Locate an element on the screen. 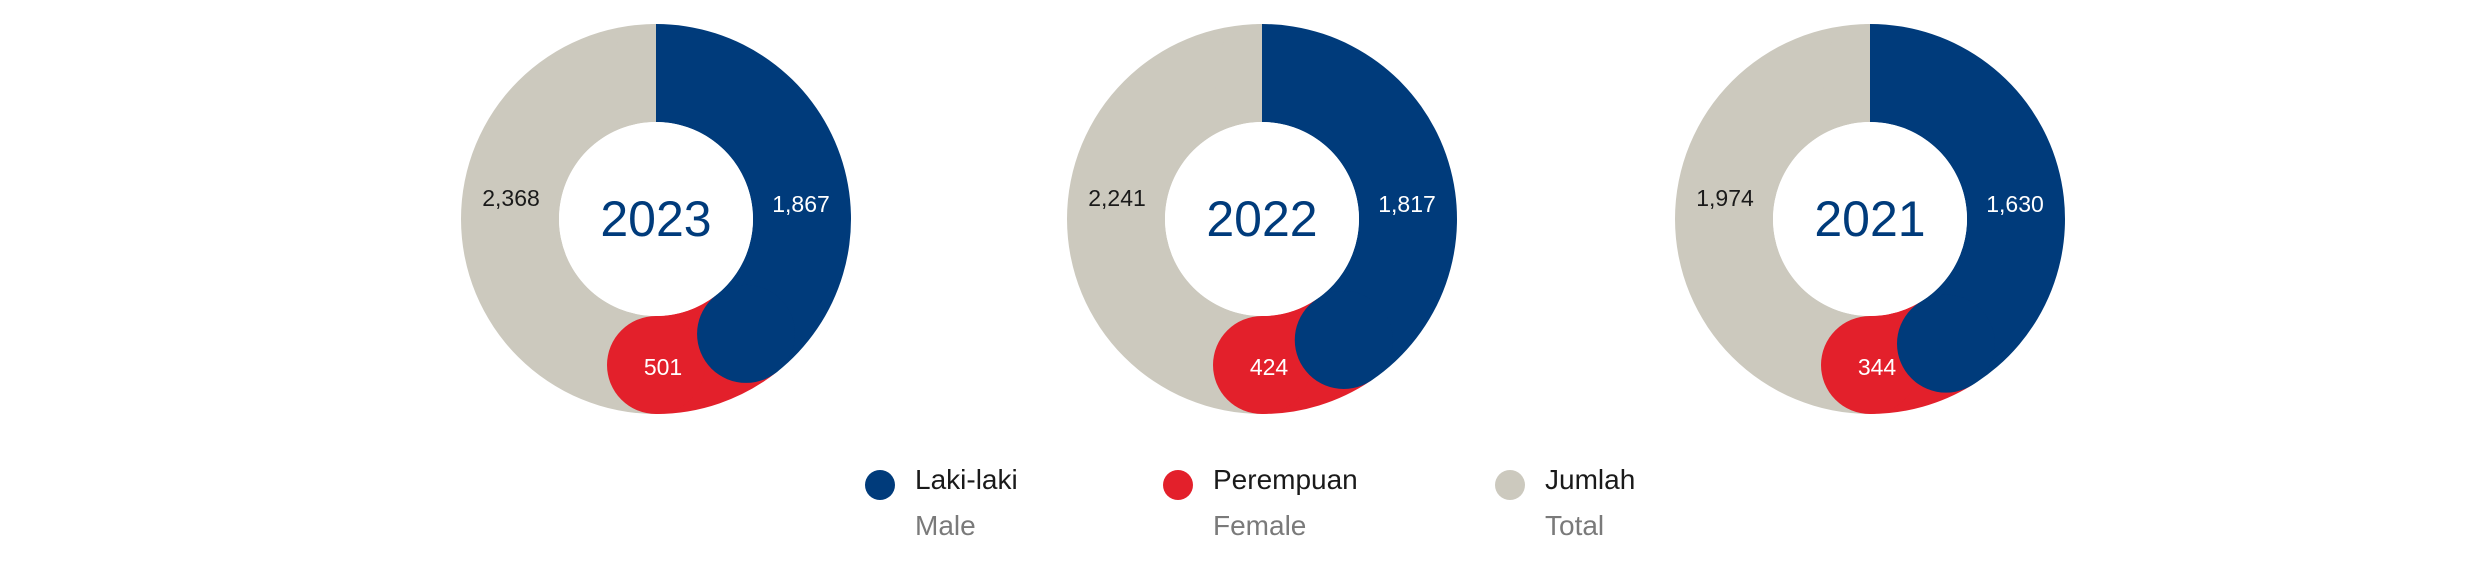 Image resolution: width=2480 pixels, height=572 pixels. donut-value-label-total: 2,241 is located at coordinates (1117, 198).